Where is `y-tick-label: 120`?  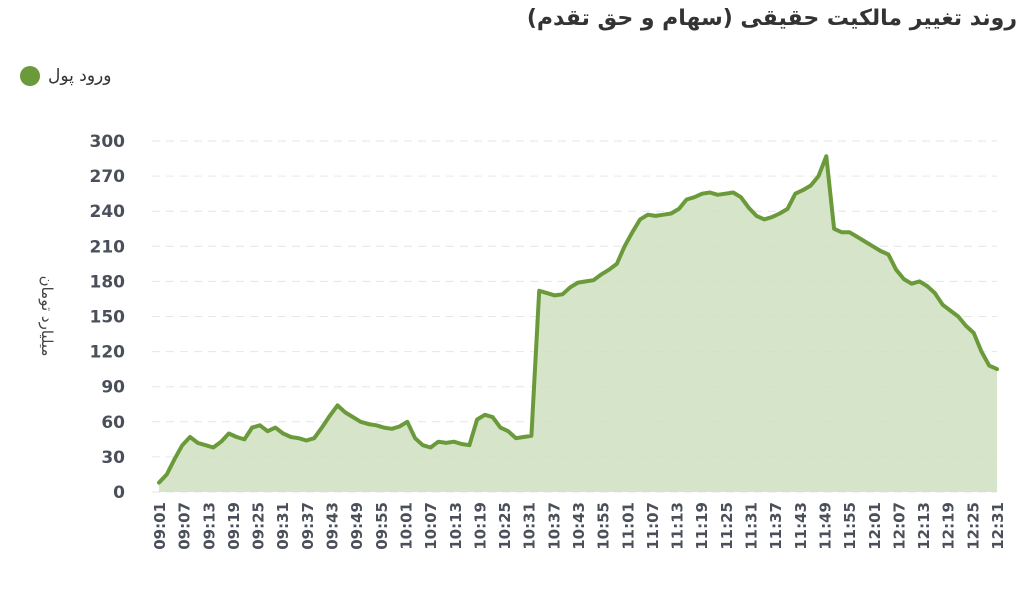 y-tick-label: 120 is located at coordinates (108, 353).